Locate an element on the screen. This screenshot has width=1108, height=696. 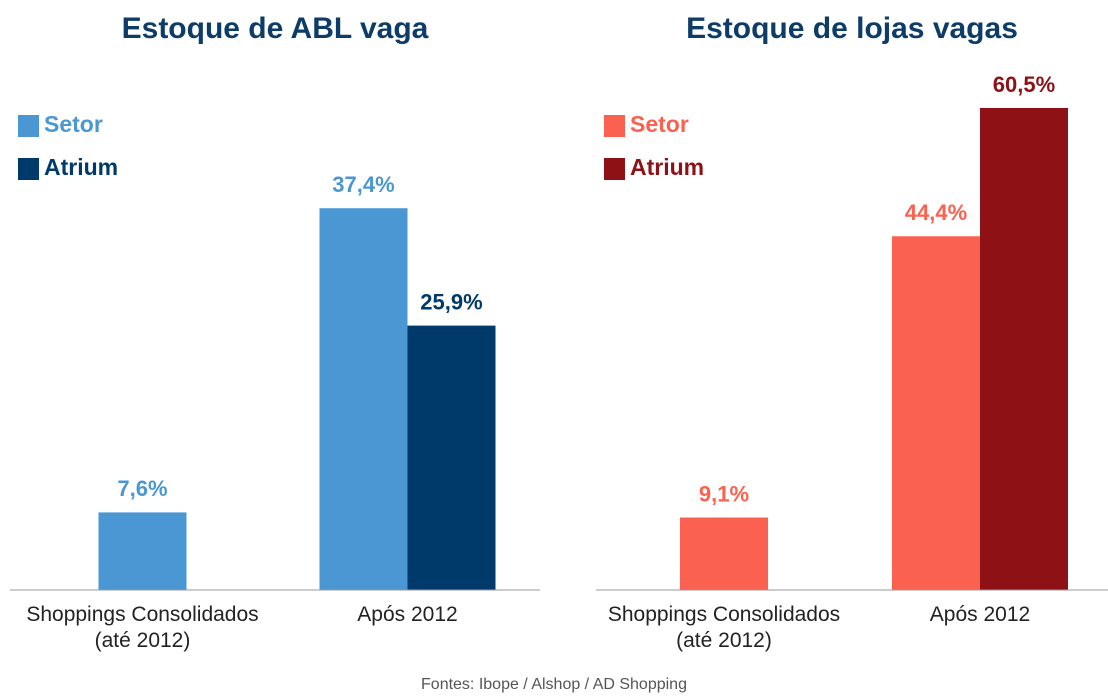
chart-title: Estoque de ABL vaga is located at coordinates (275, 28).